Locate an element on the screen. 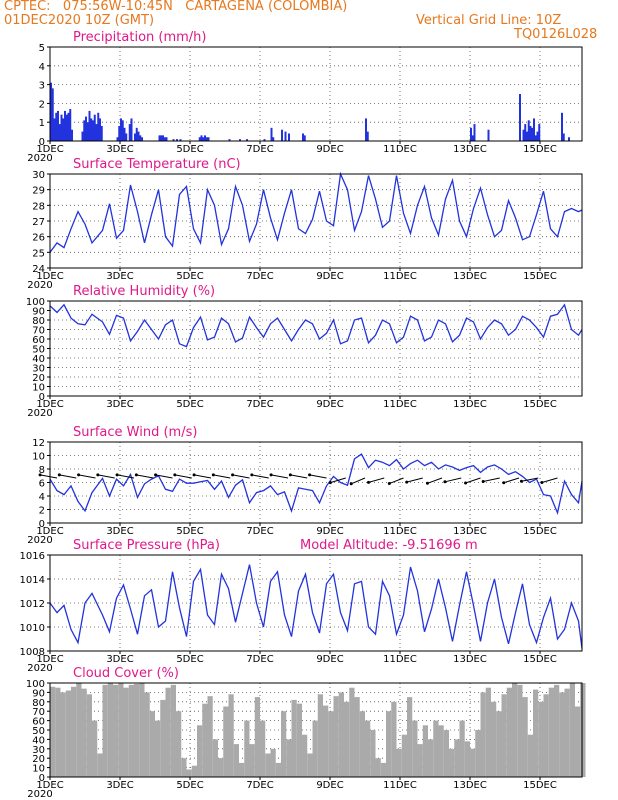  y-tick-label: 2 is located at coordinates (42, 104).